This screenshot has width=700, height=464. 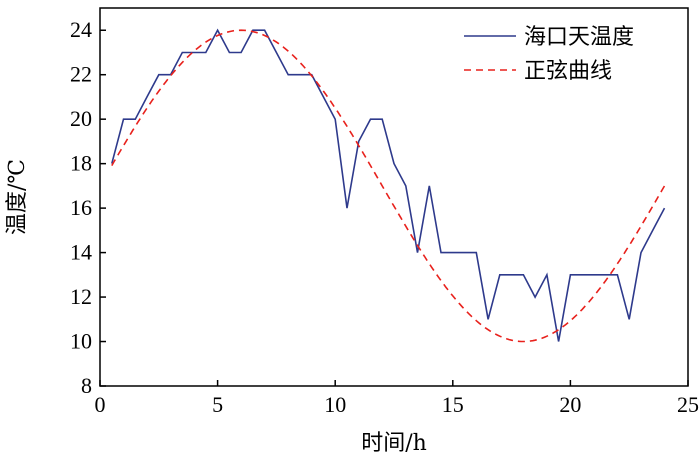 What do you see at coordinates (81, 296) in the screenshot?
I see `y-tick-label: 12` at bounding box center [81, 296].